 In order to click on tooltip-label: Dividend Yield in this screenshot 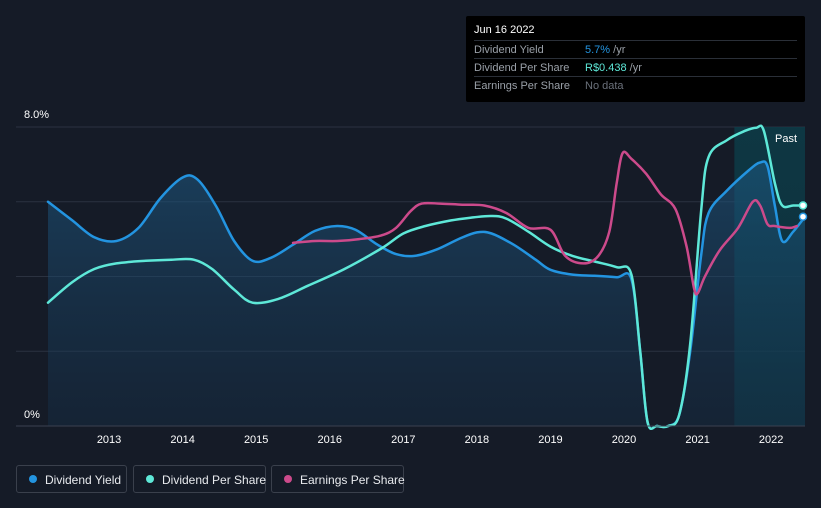, I will do `click(509, 50)`.